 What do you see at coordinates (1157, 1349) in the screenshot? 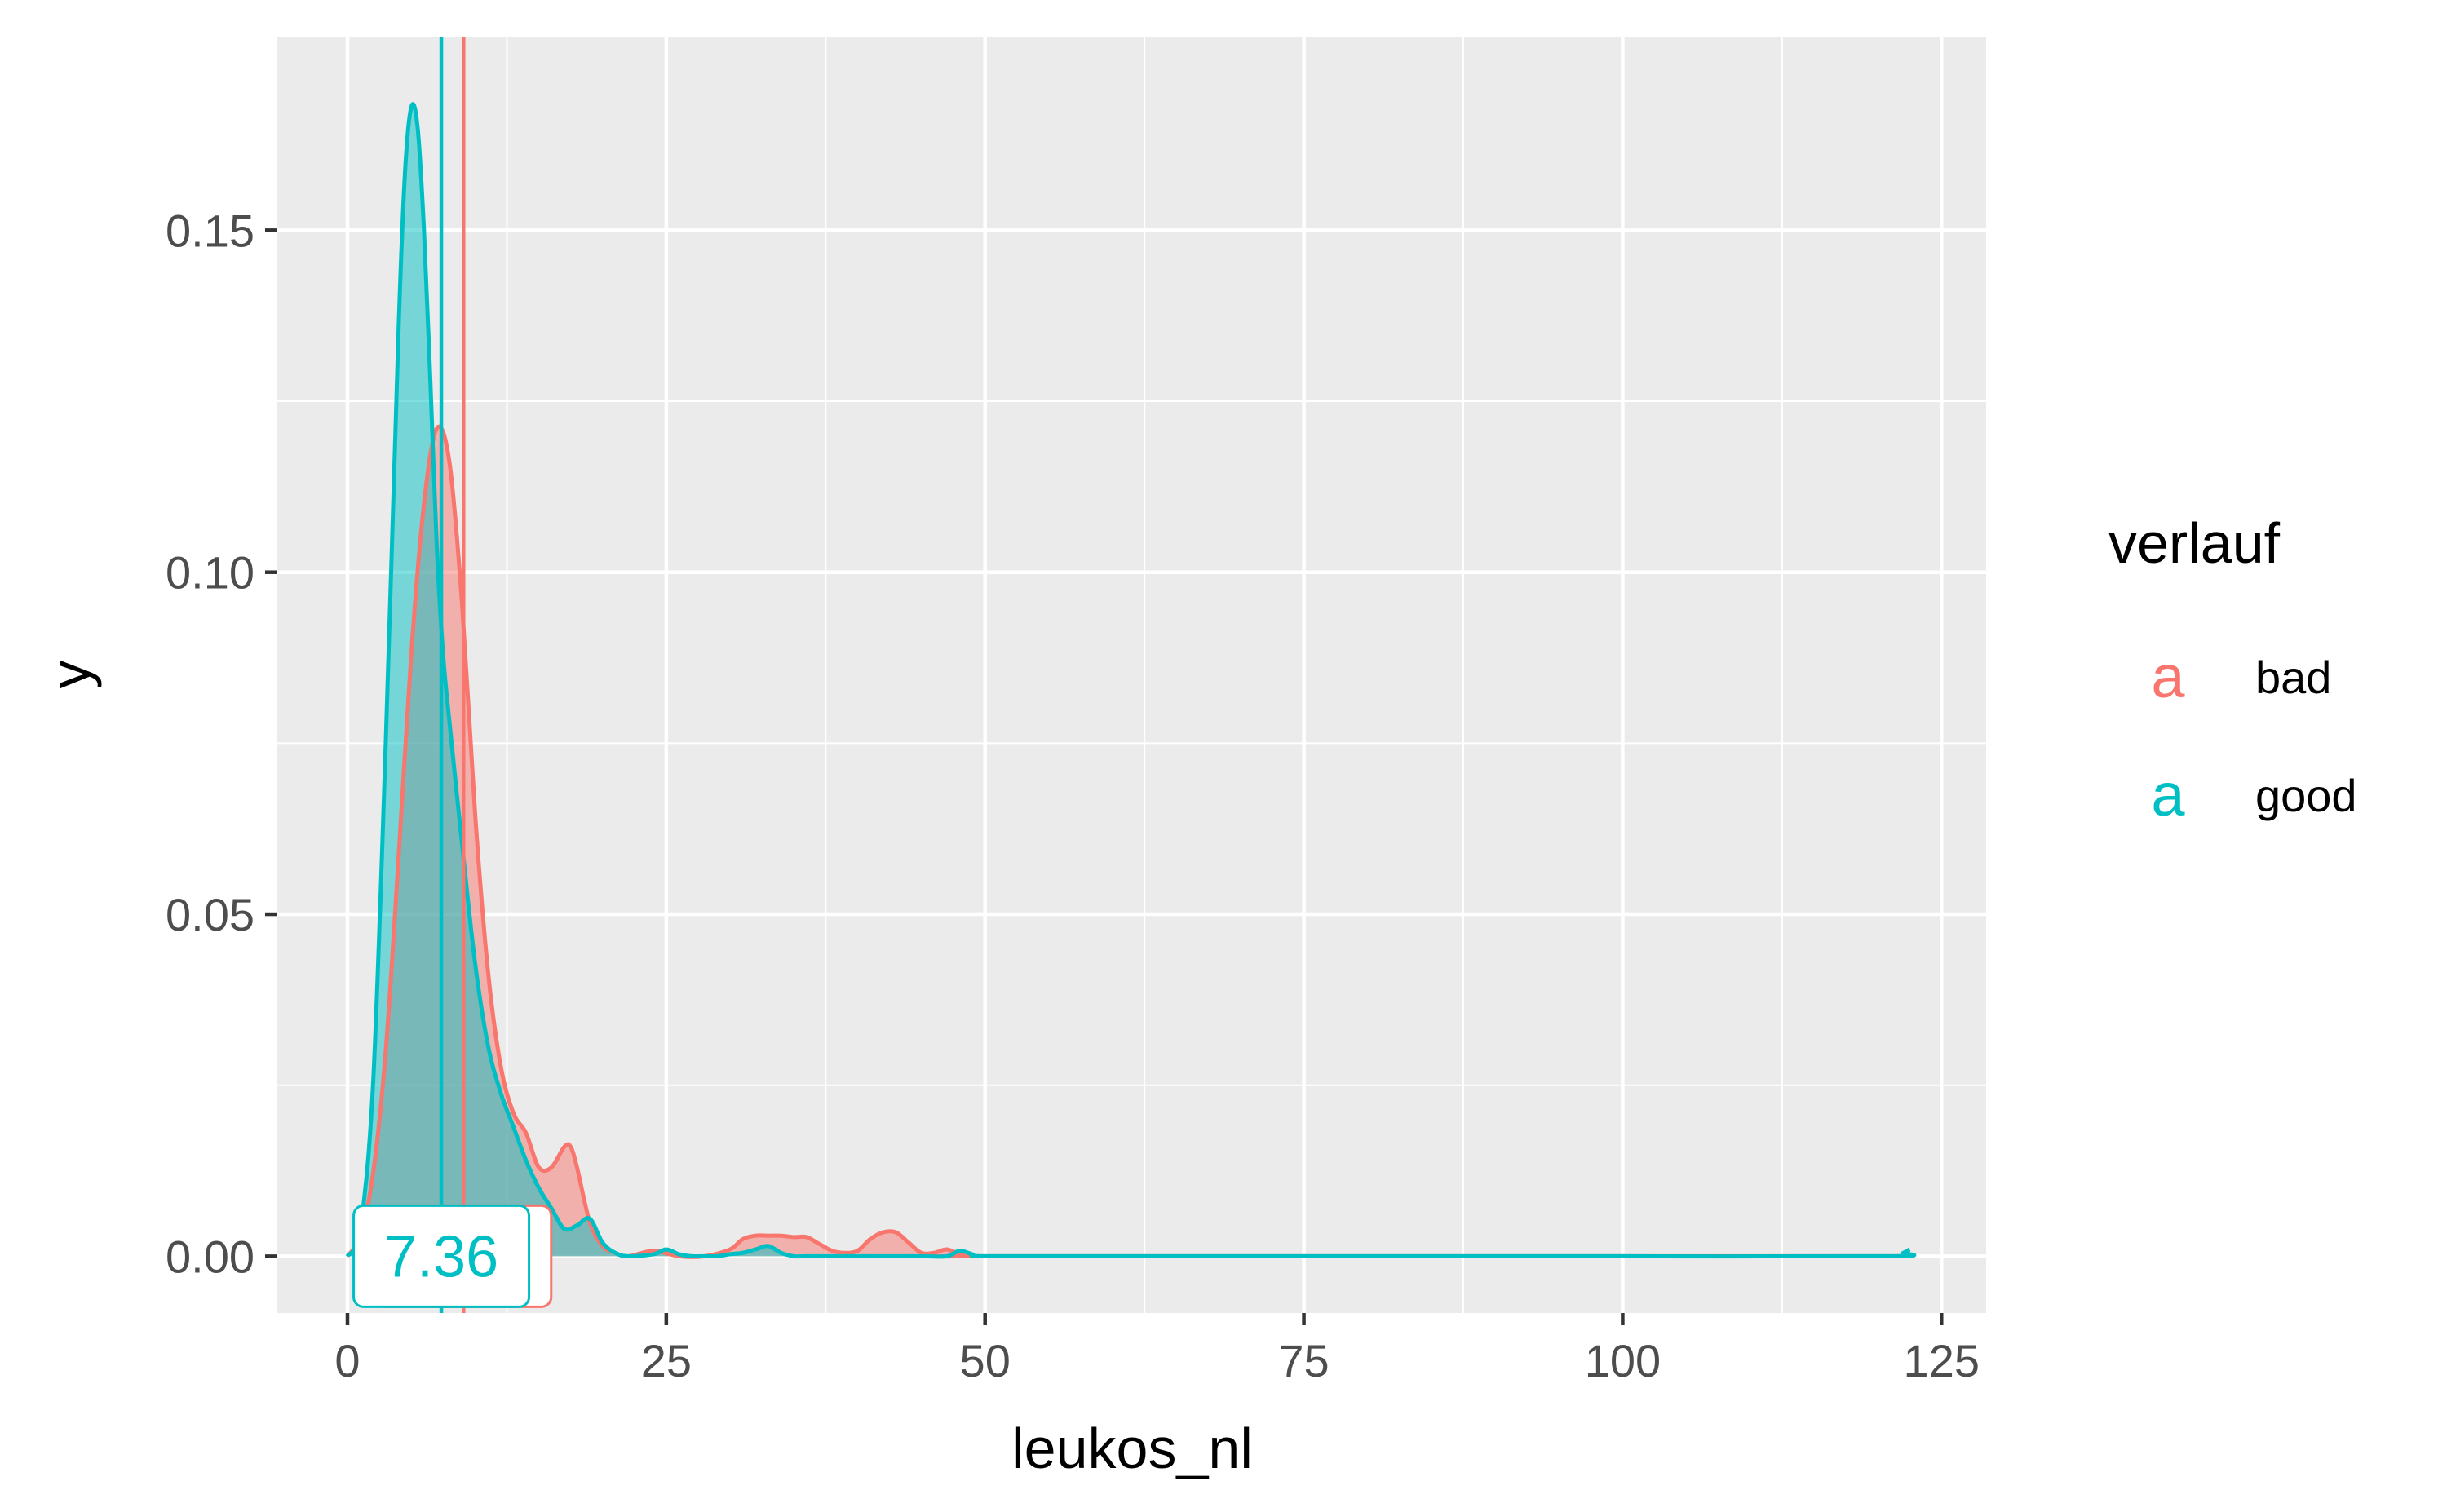
I see `x-axis: 0 25 50 75 100 125` at bounding box center [1157, 1349].